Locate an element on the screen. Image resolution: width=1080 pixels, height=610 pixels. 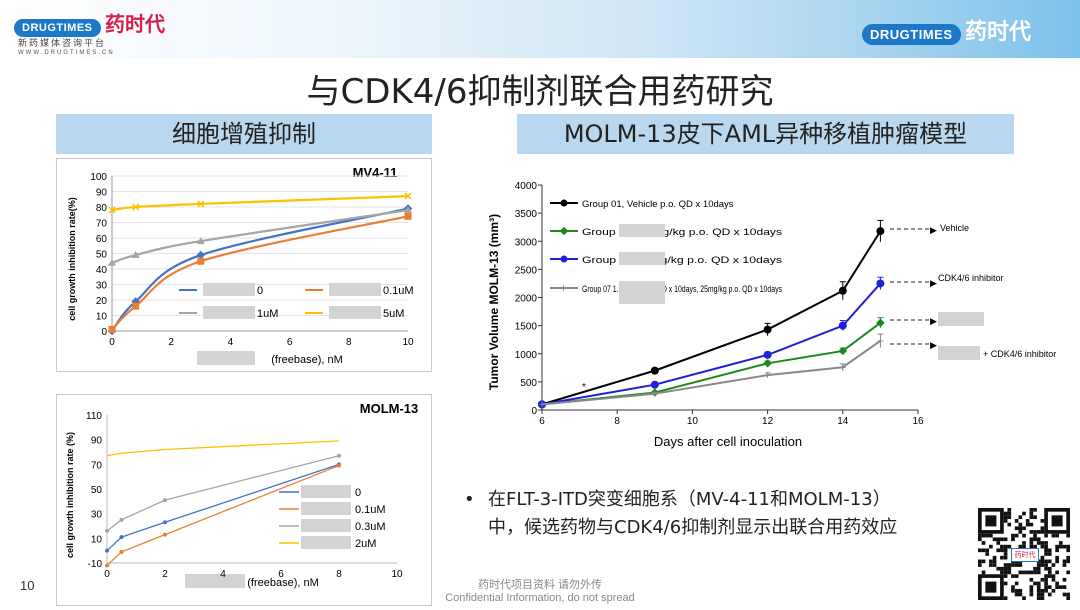
y-tick-label: 90 is located at coordinates (102, 193).